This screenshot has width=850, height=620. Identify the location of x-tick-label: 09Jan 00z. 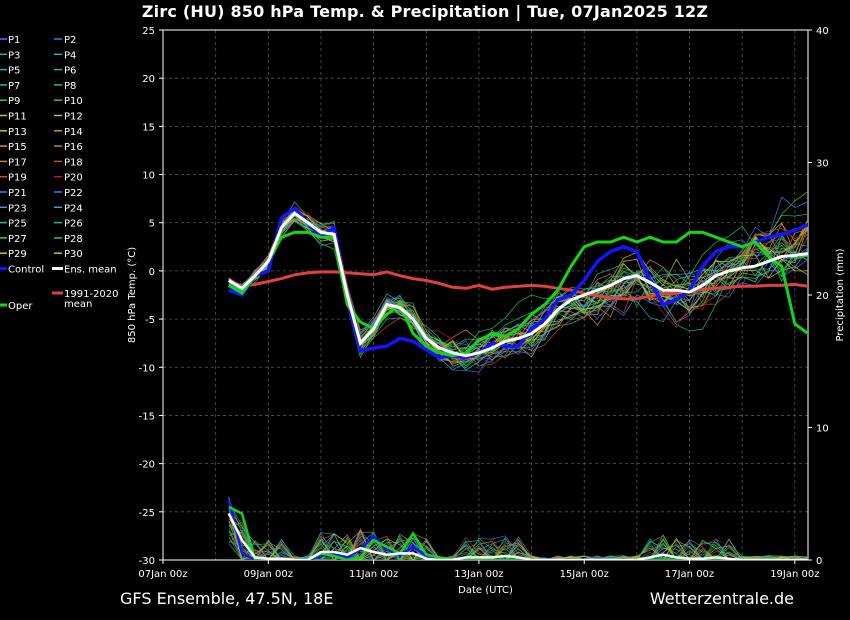
(268, 574).